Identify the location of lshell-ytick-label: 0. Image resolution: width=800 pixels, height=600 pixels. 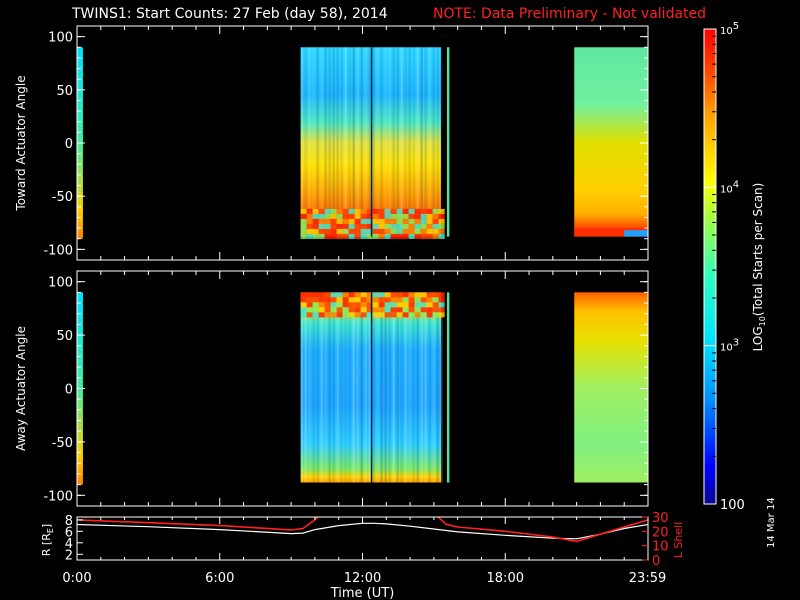
(656, 561).